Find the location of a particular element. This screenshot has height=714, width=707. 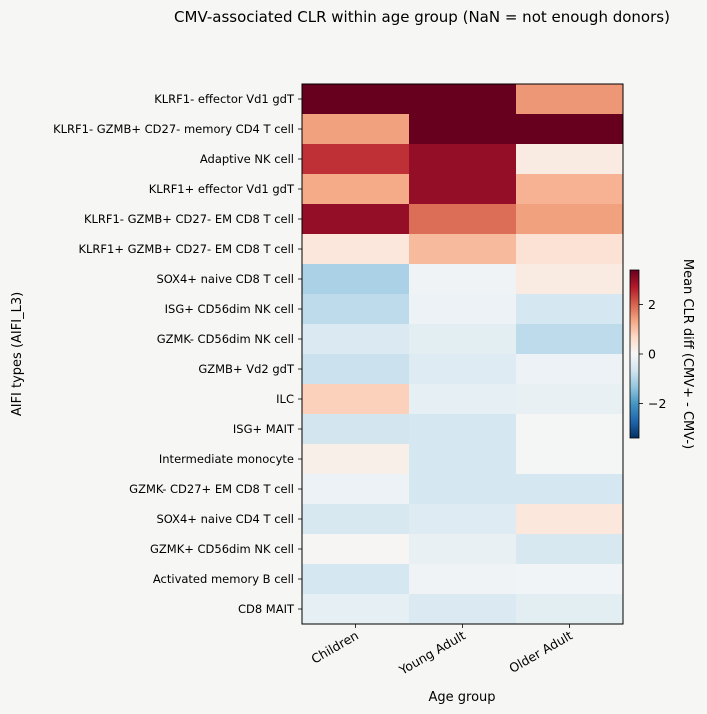

y-axis-label: AIFI types (AIFI_L3) is located at coordinates (17, 354).